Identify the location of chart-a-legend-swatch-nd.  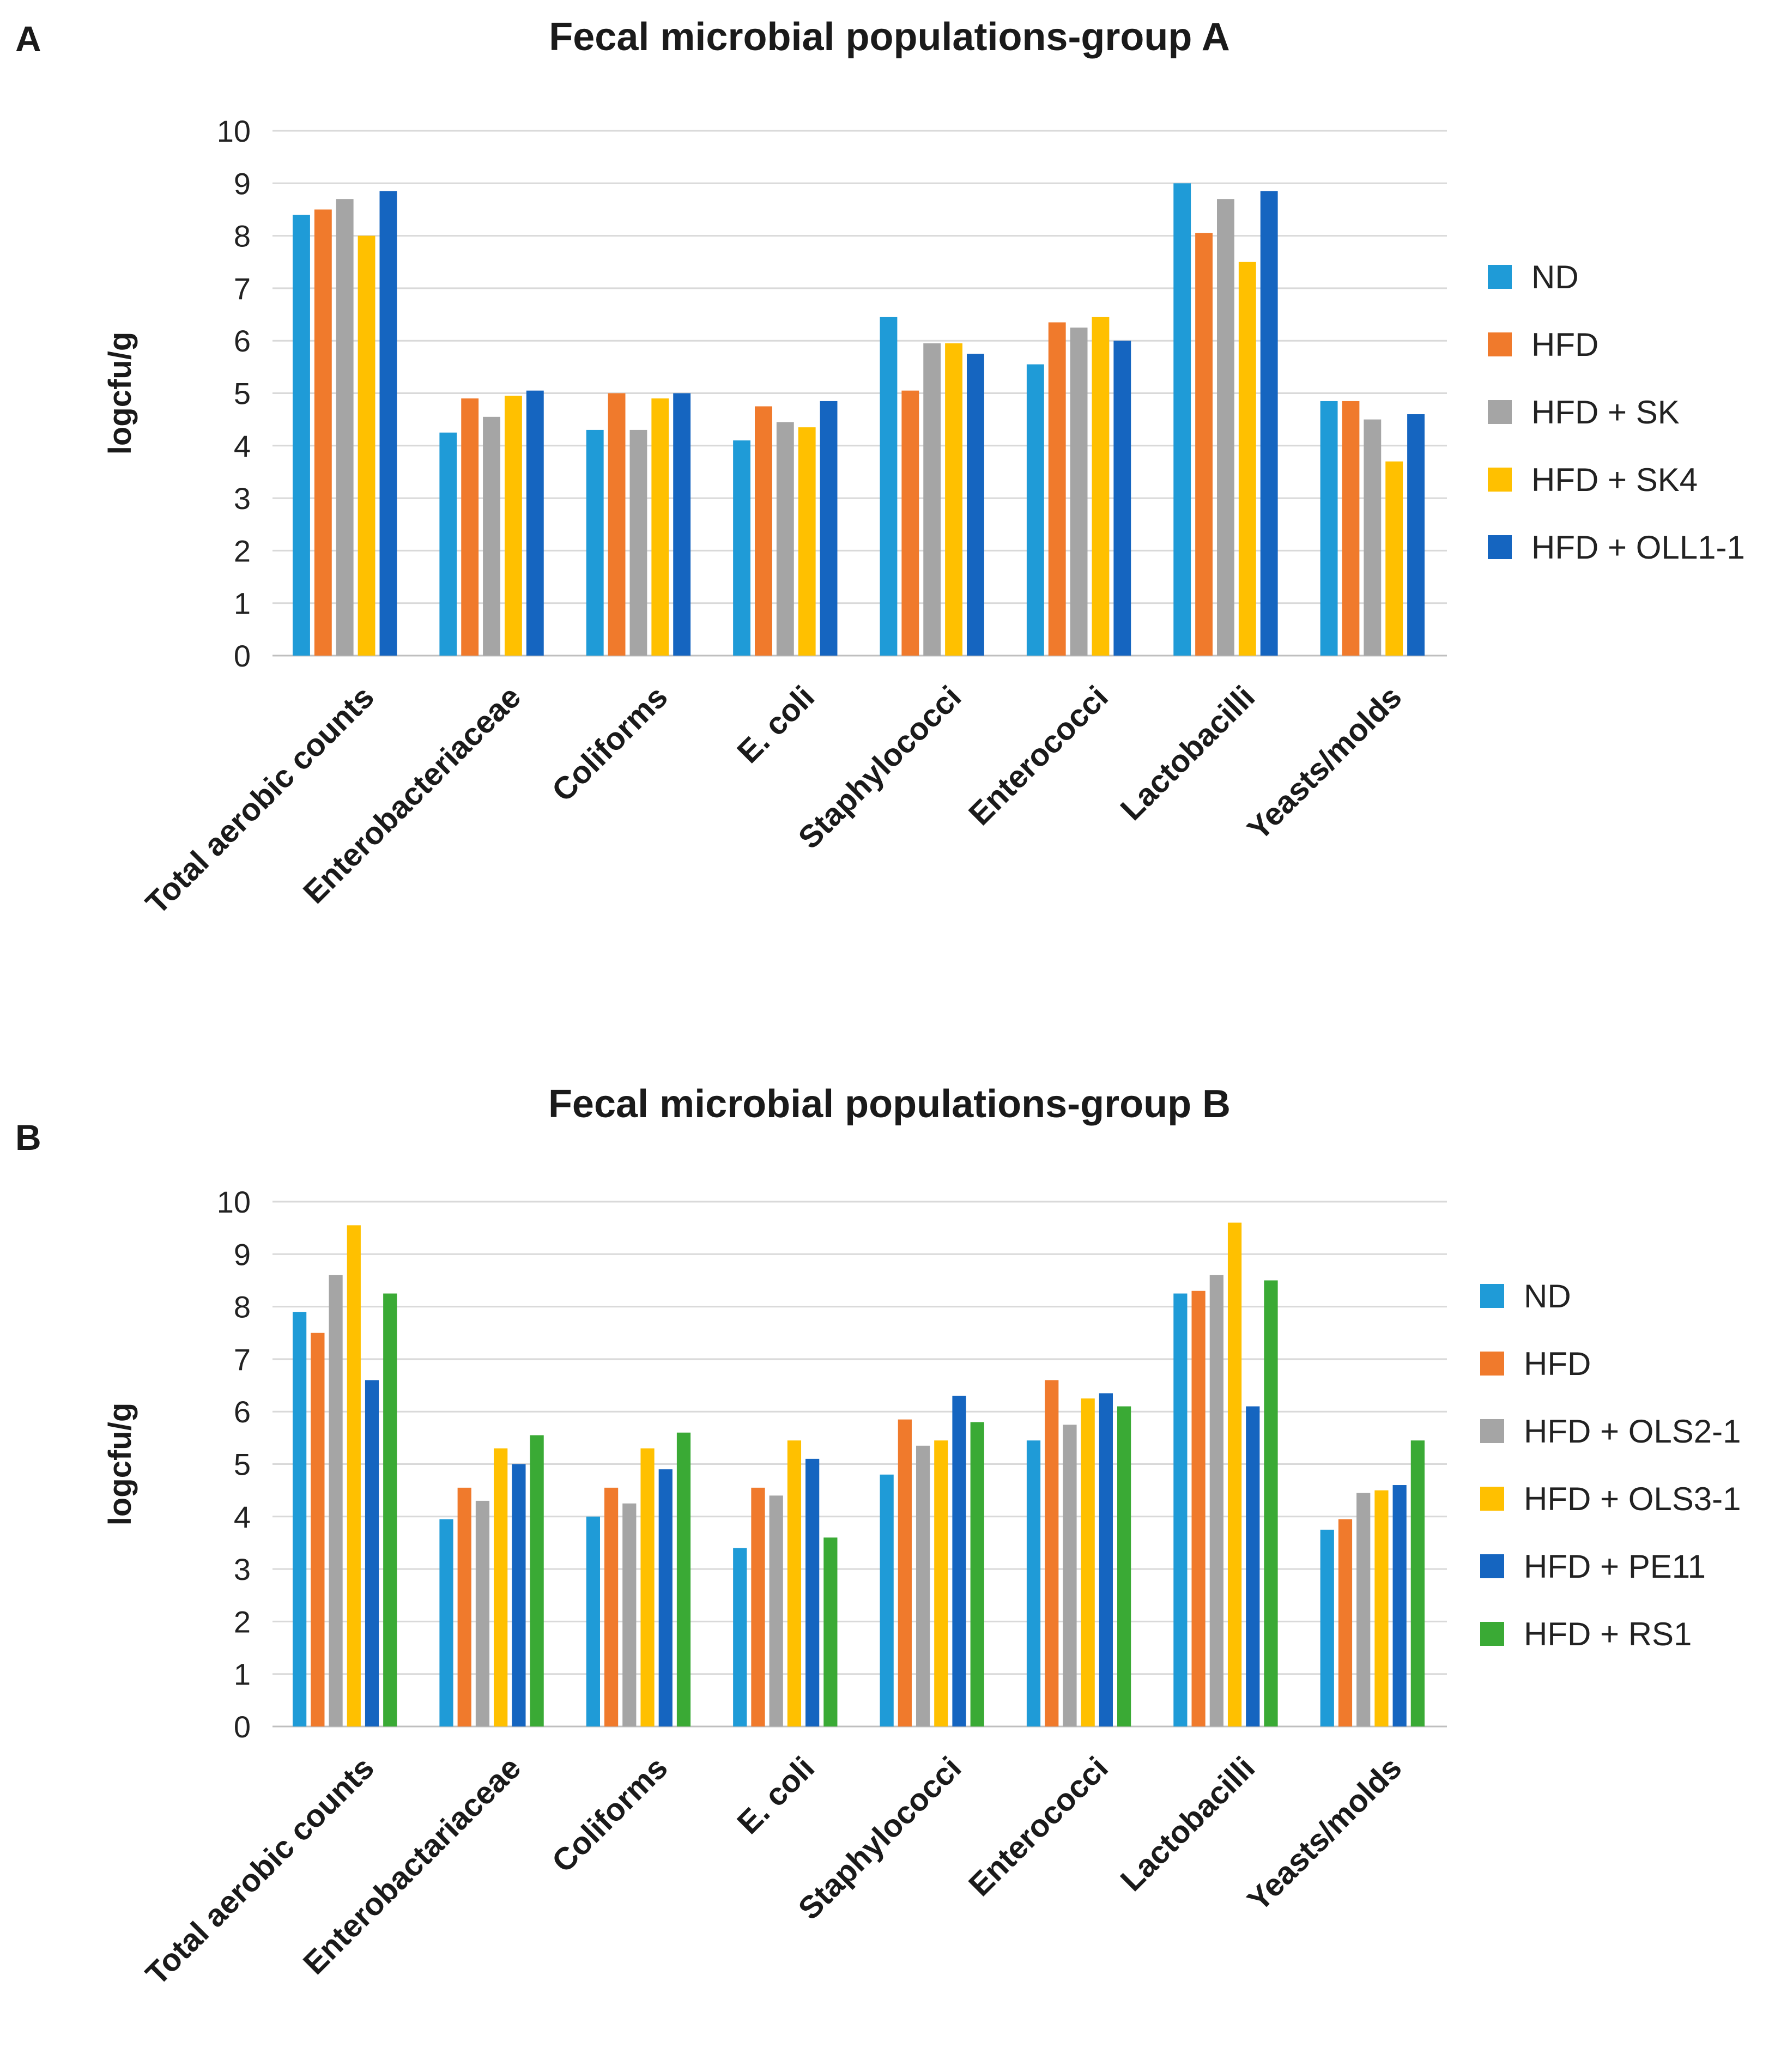
(1500, 277).